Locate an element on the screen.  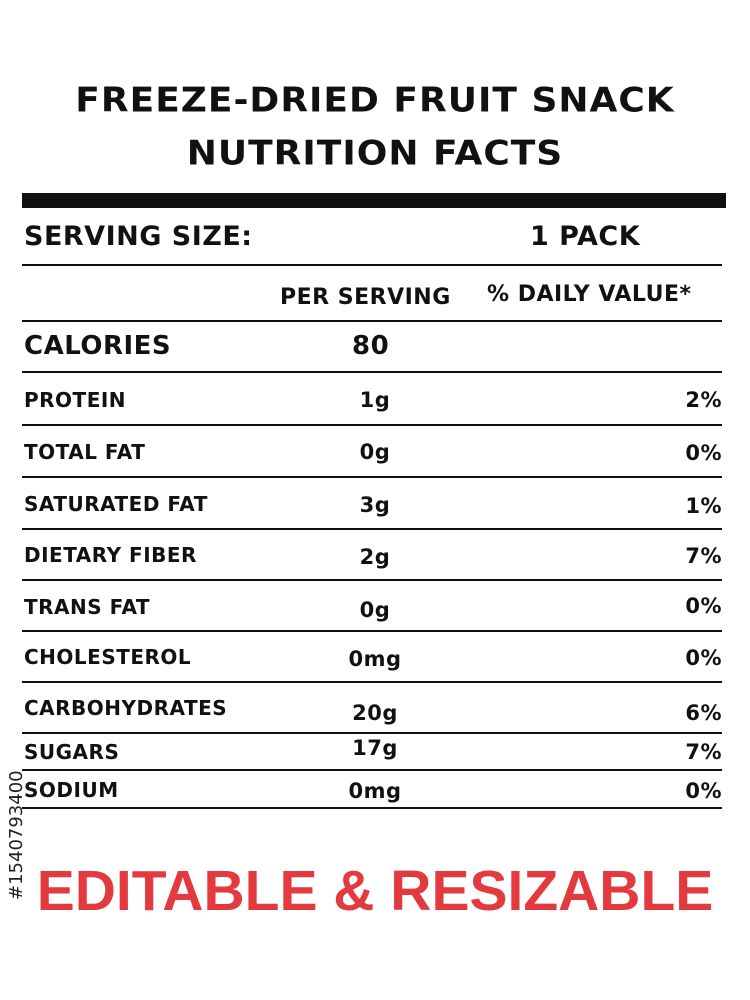
title-line-1: FREEZE-DRIED FRUIT SNACK is located at coordinates (375, 100).